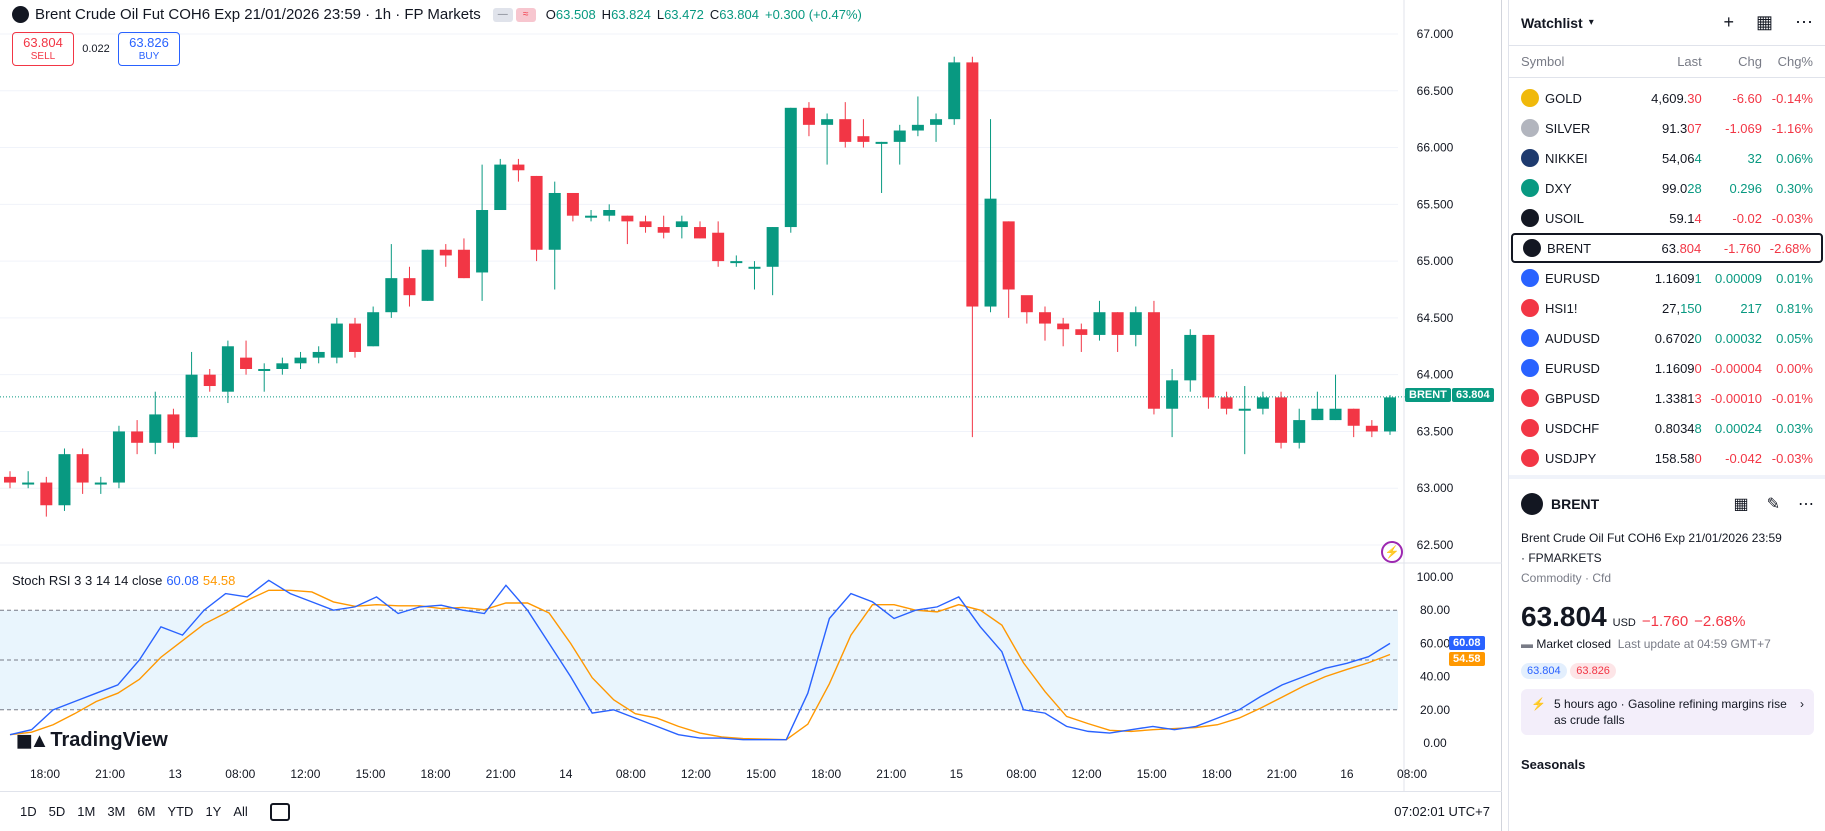  Describe the element at coordinates (180, 811) in the screenshot. I see `range-ytd: YTD` at that location.